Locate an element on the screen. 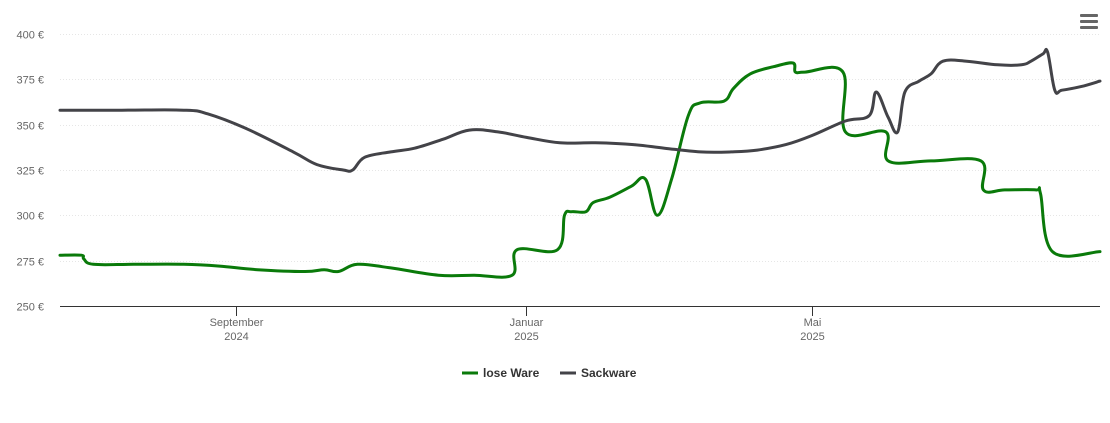 The width and height of the screenshot is (1110, 423). y-tick-label: 350 € is located at coordinates (30, 127).